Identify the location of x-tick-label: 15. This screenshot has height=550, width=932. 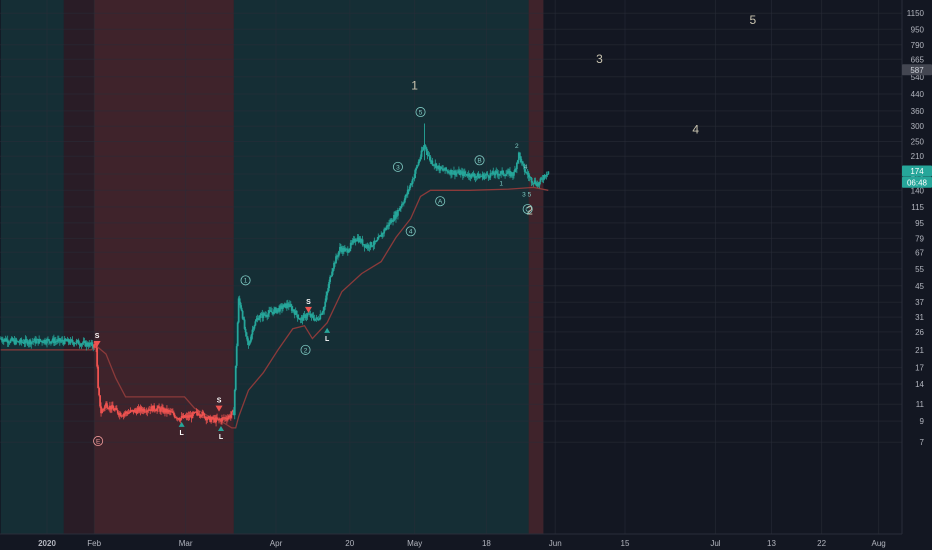
(625, 543).